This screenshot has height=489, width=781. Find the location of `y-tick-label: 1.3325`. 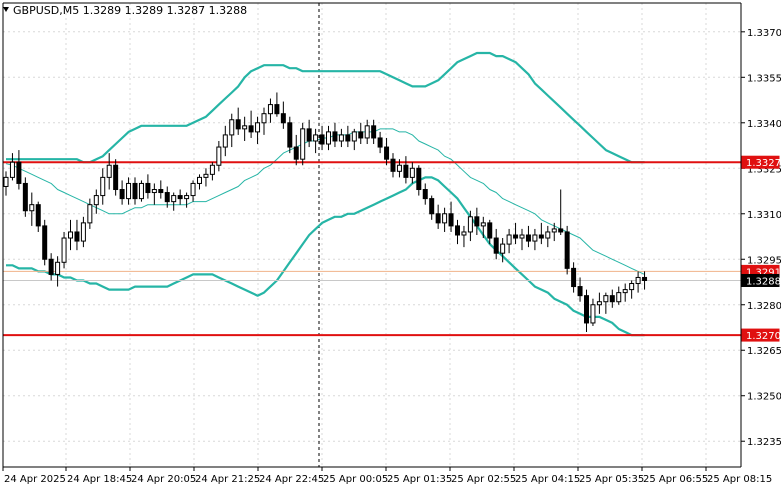

y-tick-label: 1.3325 is located at coordinates (764, 169).